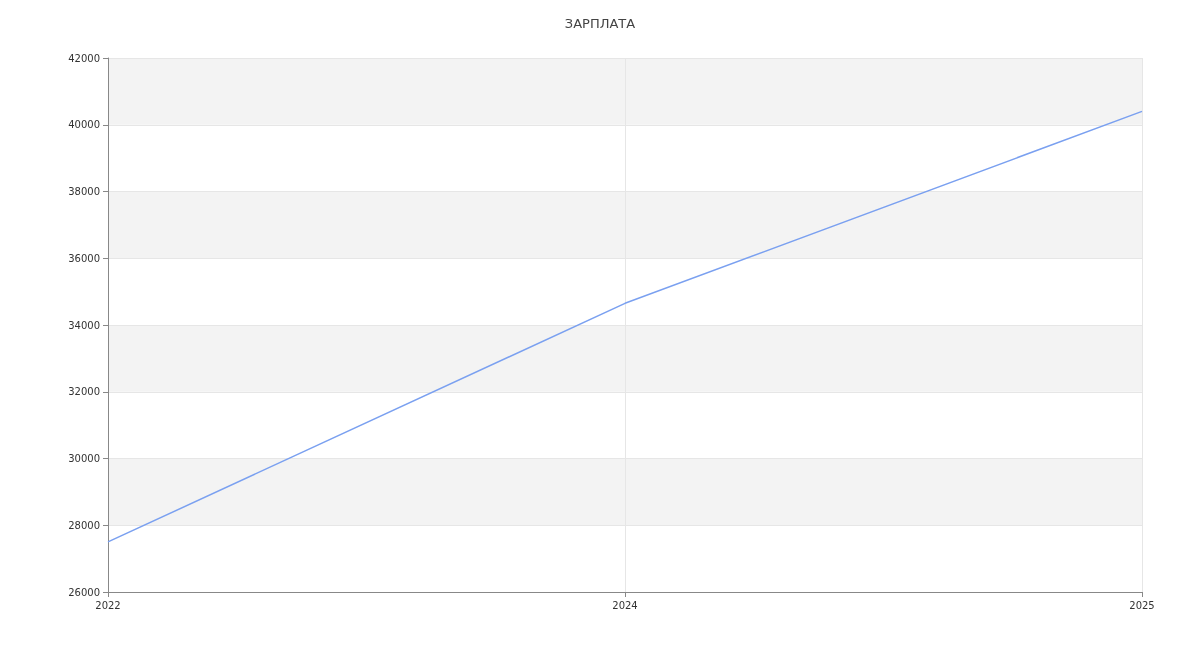 The height and width of the screenshot is (650, 1200). Describe the element at coordinates (1142, 605) in the screenshot. I see `x-tick-label: 2025` at that location.